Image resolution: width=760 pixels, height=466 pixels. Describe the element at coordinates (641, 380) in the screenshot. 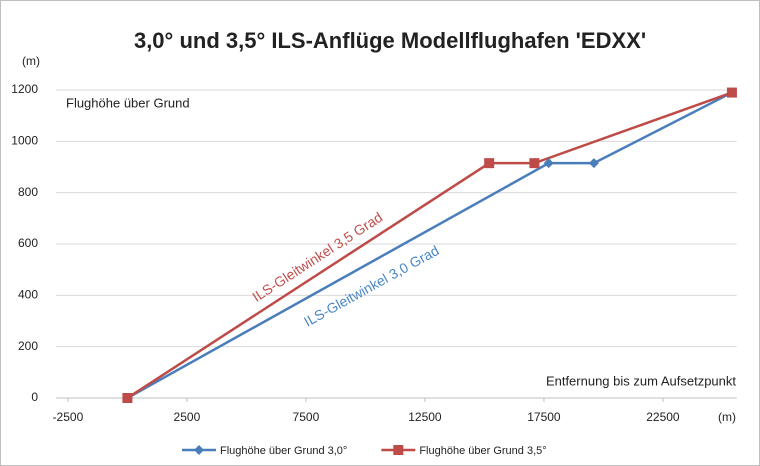

I see `x-label: Entfernung bis zum Aufsetzpunkt` at that location.